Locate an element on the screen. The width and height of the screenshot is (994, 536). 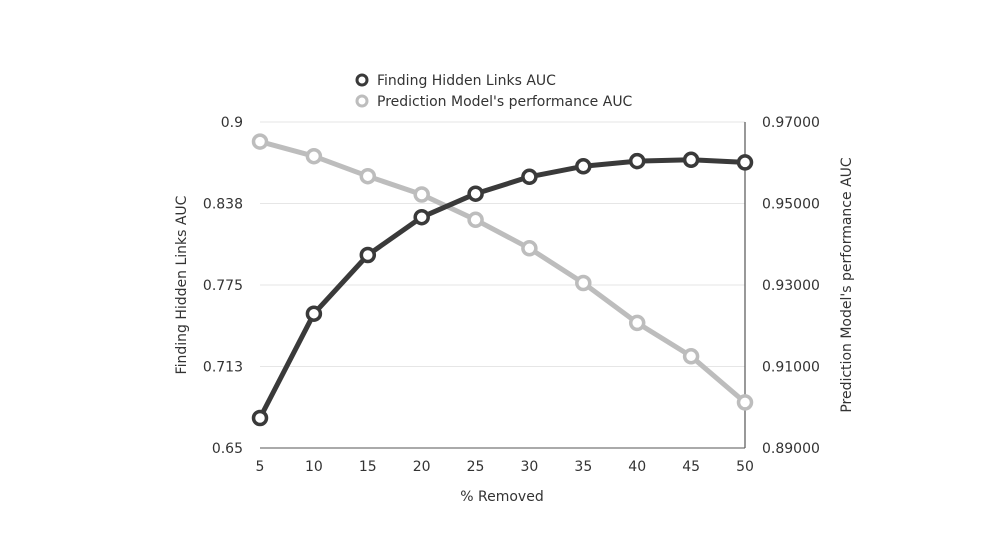
y-right-axis-title: Prediction Model's performance AUC is located at coordinates (847, 285).